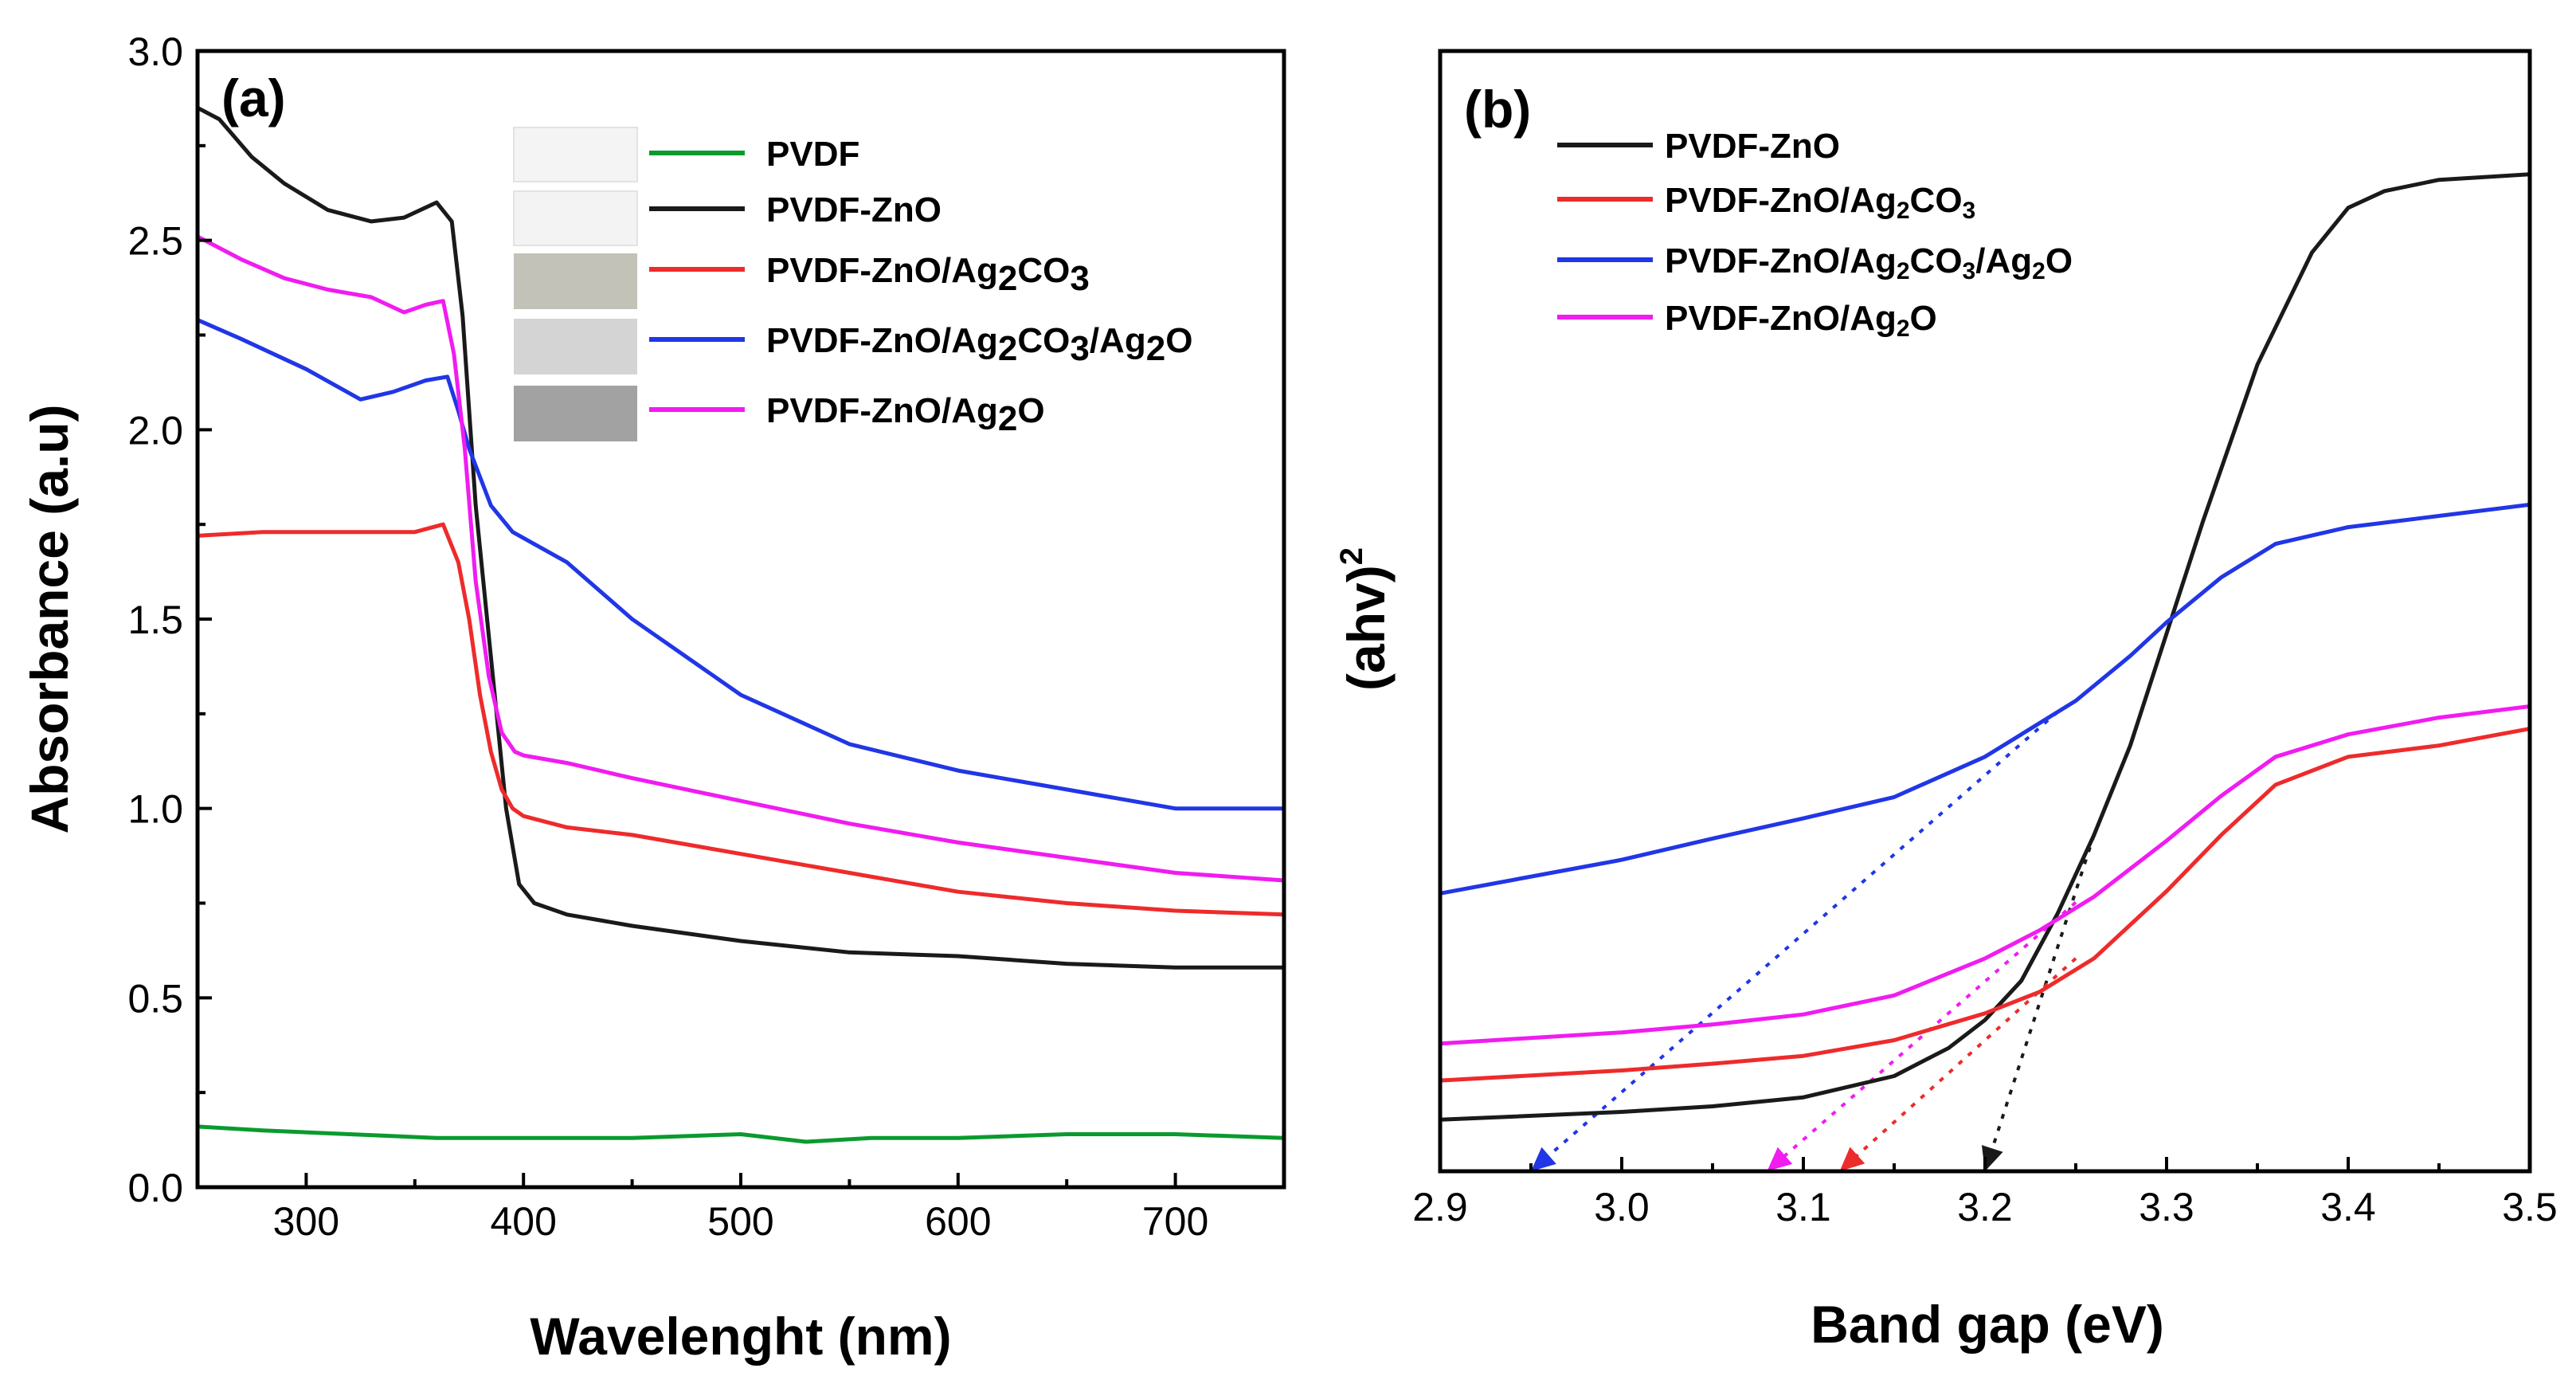 Image resolution: width=2576 pixels, height=1384 pixels. I want to click on y-tick-label: 0.5, so click(155, 998).